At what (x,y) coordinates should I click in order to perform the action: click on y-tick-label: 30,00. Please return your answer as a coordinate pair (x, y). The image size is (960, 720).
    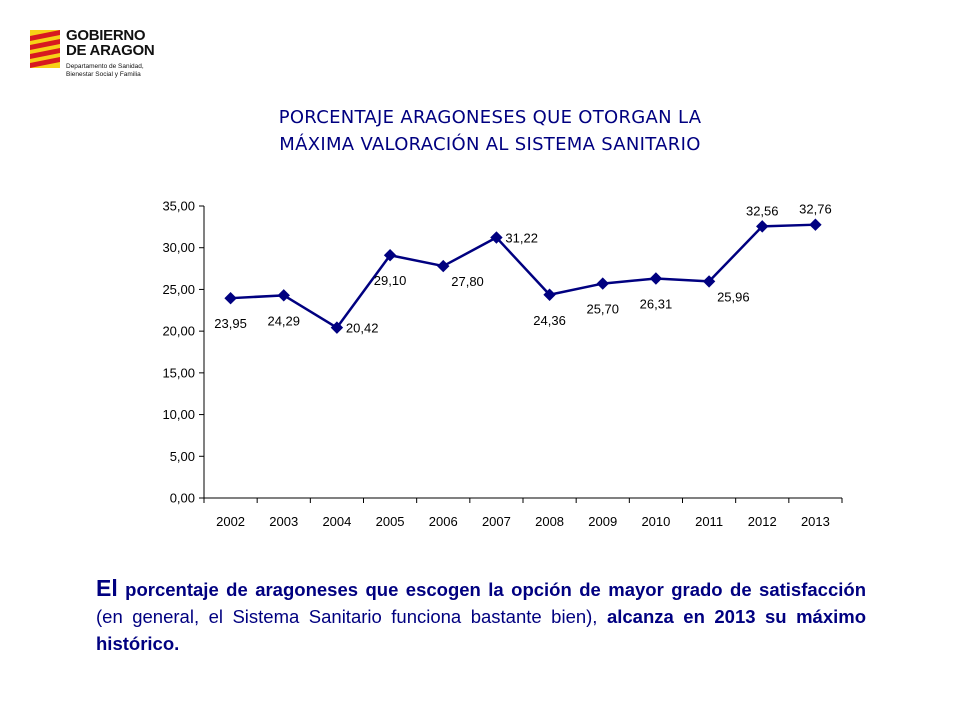
    Looking at the image, I should click on (178, 247).